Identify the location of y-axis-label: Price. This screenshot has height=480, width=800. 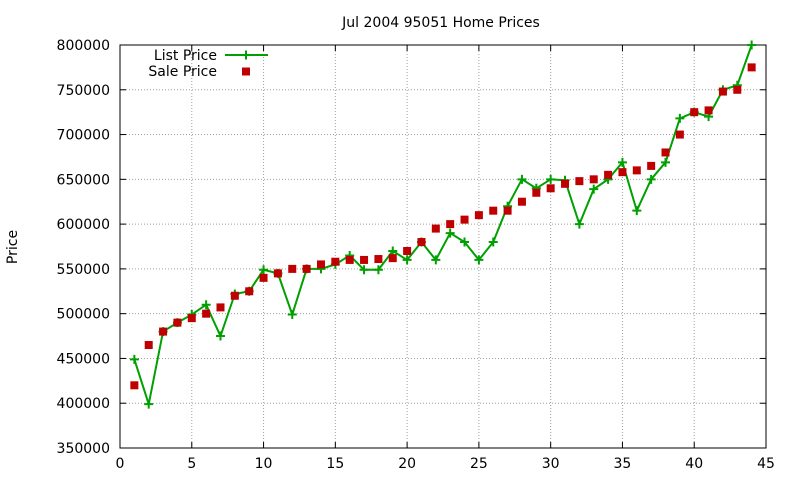
(13, 247).